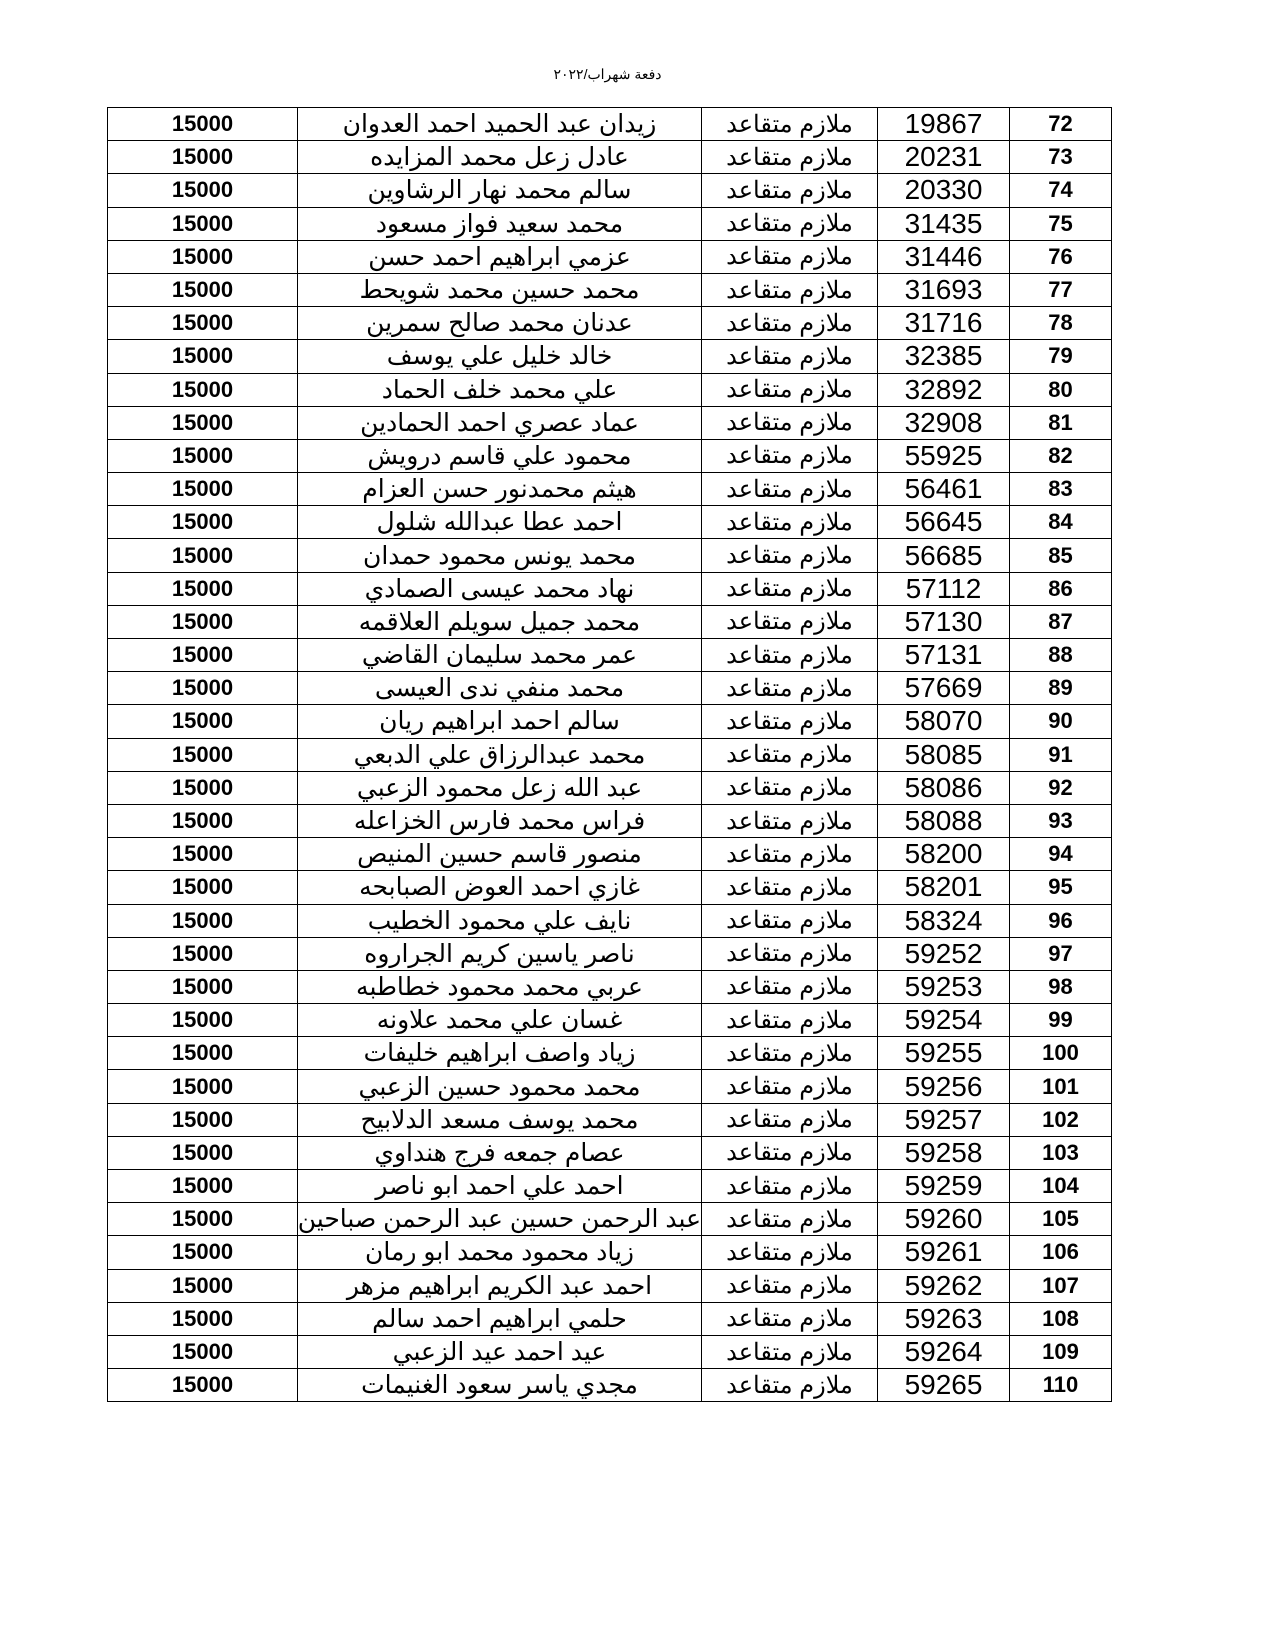 This screenshot has width=1275, height=1650. Describe the element at coordinates (943, 489) in the screenshot. I see `number-cell: 56461` at that location.